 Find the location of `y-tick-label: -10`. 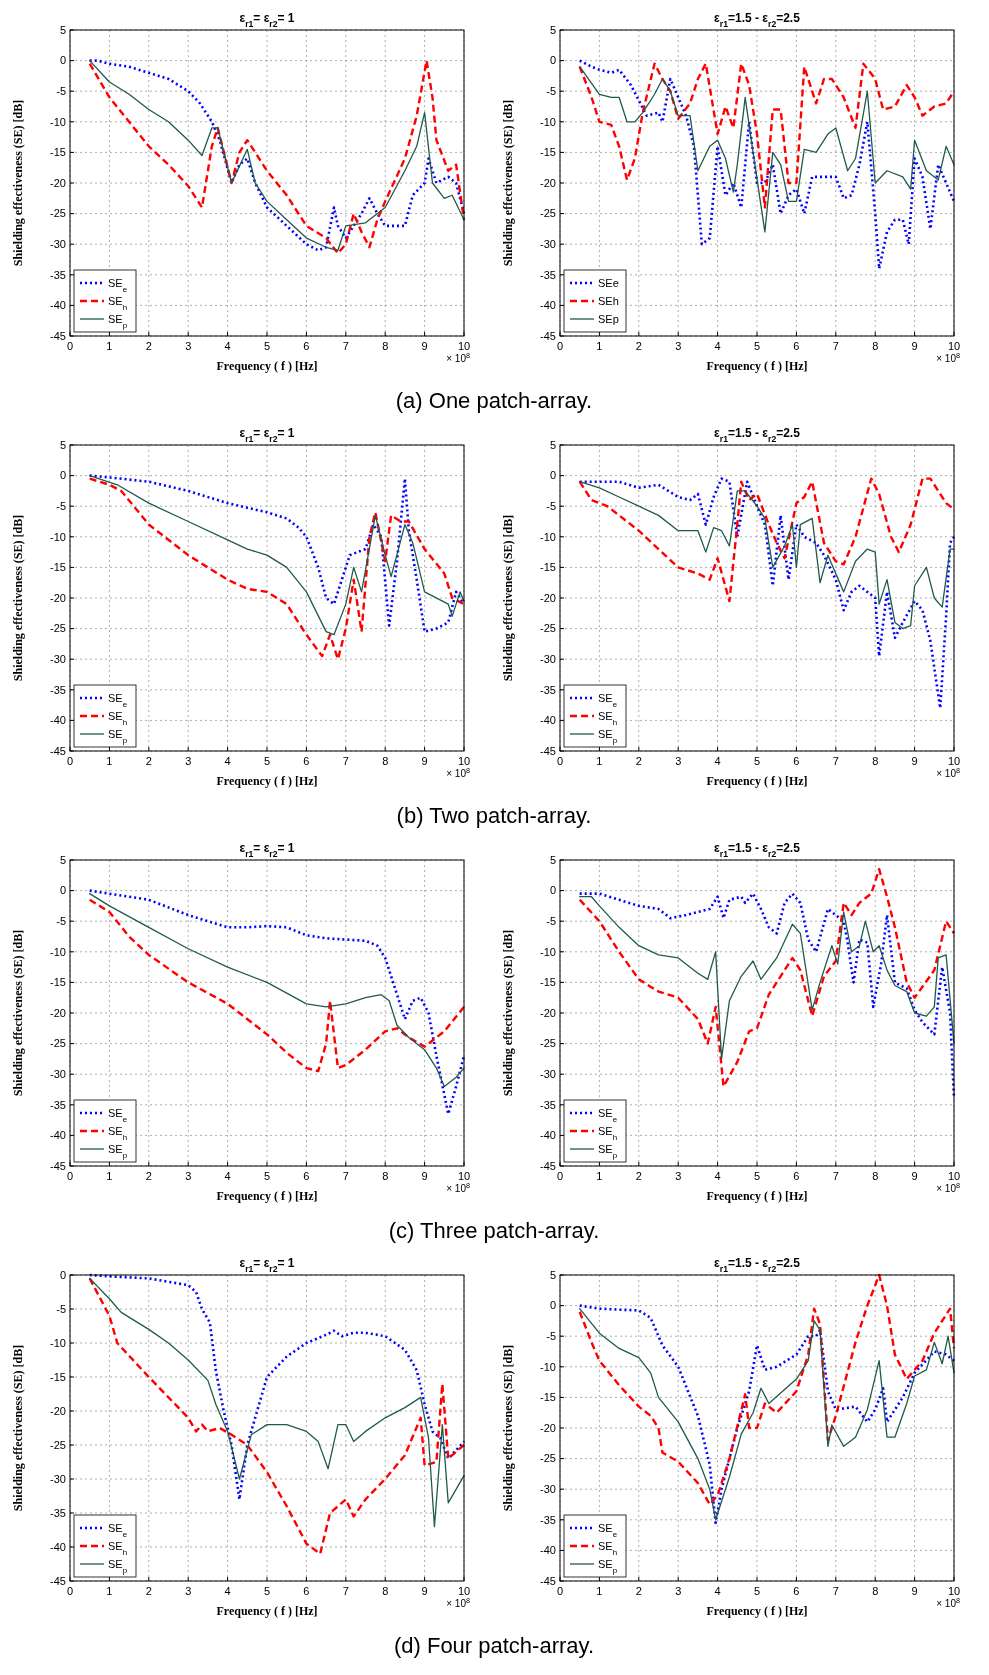

y-tick-label: -10 is located at coordinates (548, 536).